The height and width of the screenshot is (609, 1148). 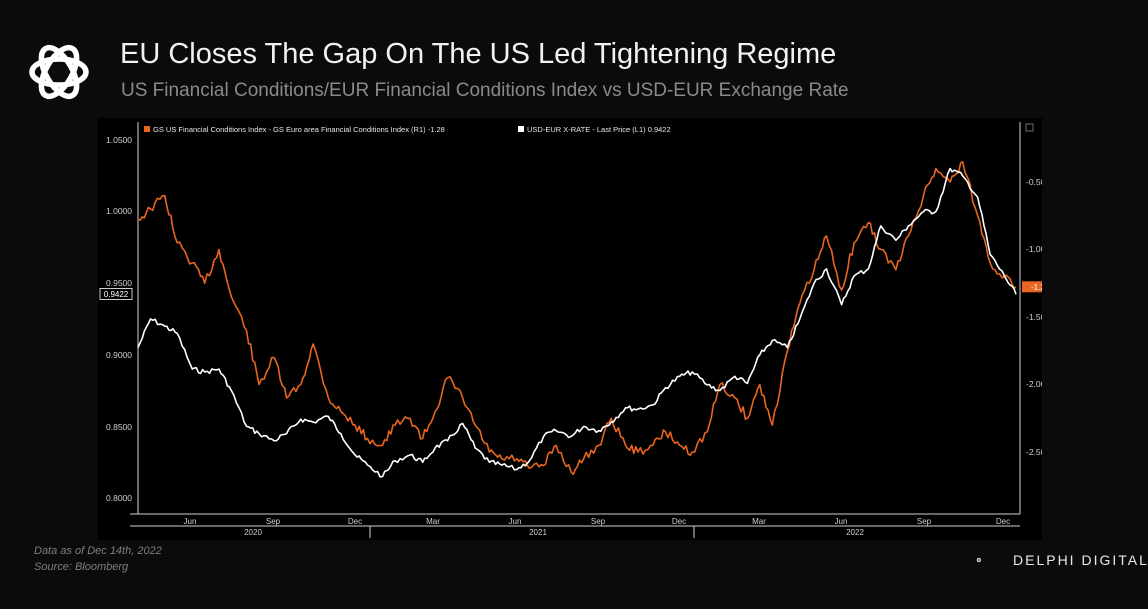 What do you see at coordinates (1036, 287) in the screenshot?
I see `last-value-tag-right-text: -1.28` at bounding box center [1036, 287].